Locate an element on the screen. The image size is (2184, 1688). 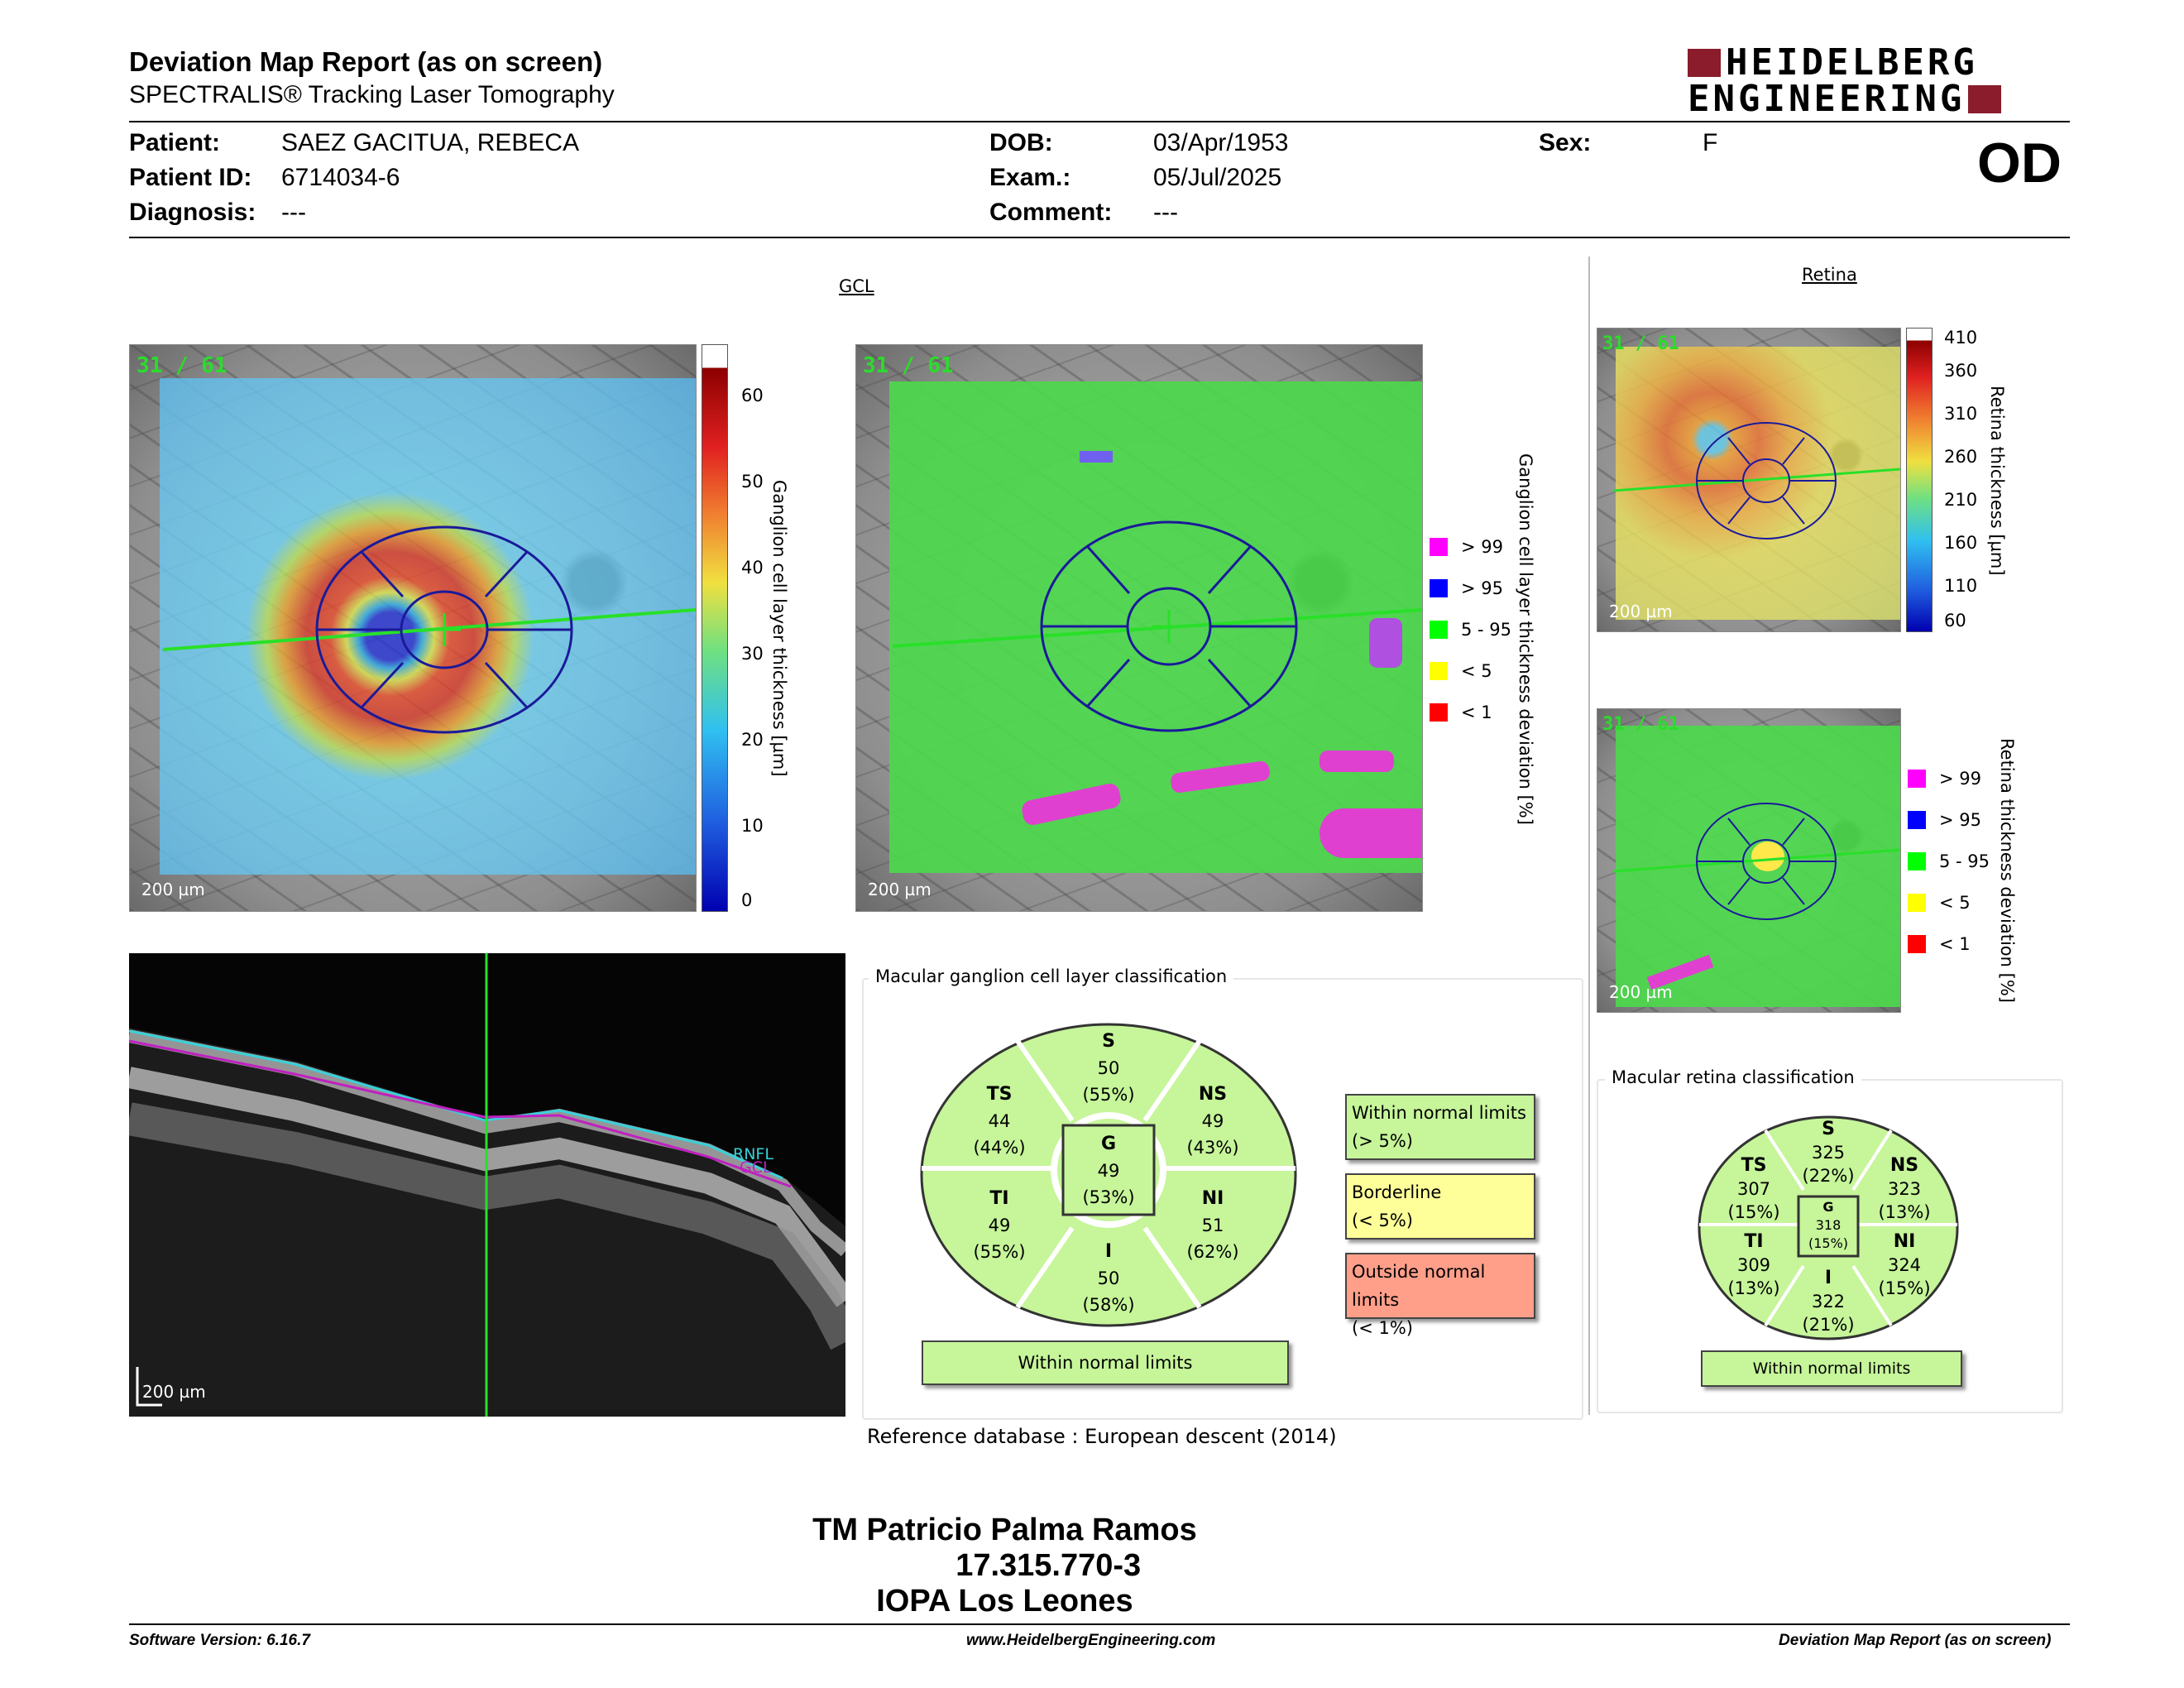
sector-name: I is located at coordinates (1828, 1278).